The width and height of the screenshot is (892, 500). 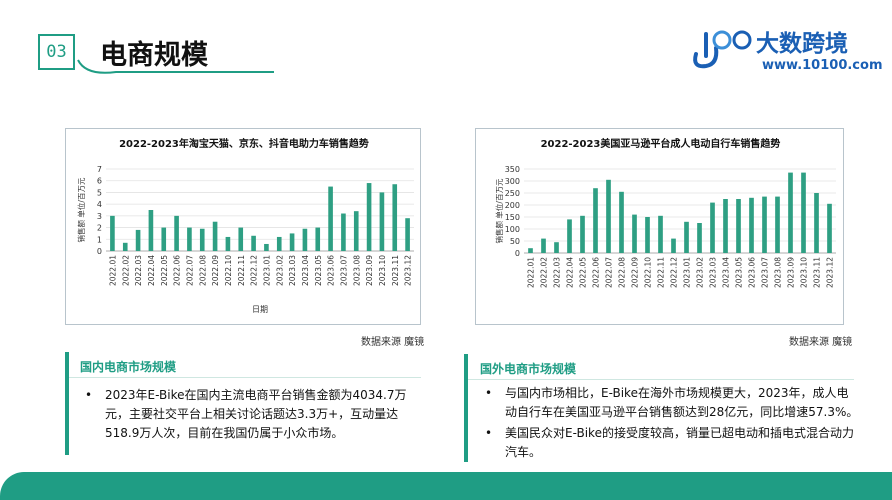 What do you see at coordinates (305, 270) in the screenshot?
I see `x-tick-label: 2023.04` at bounding box center [305, 270].